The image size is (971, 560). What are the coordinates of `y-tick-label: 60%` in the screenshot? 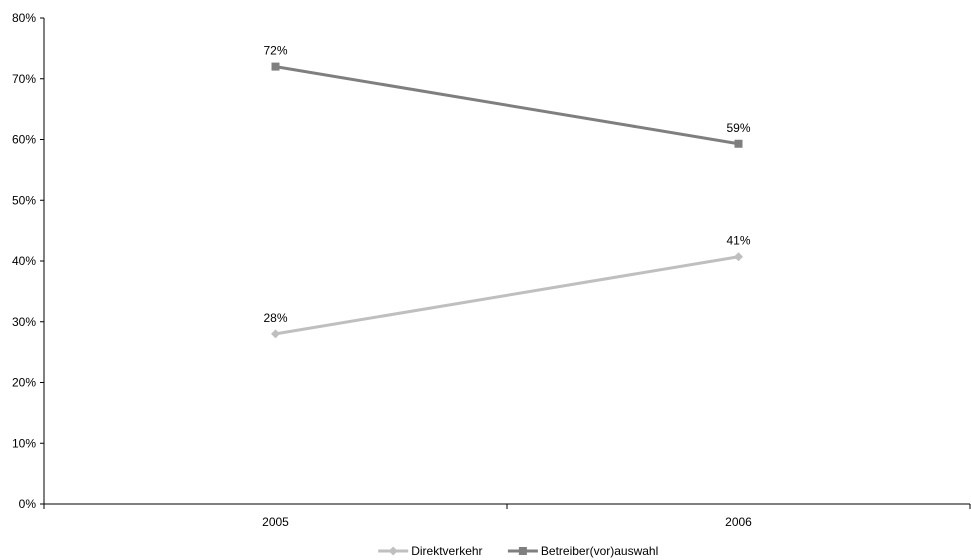 It's located at (24, 140).